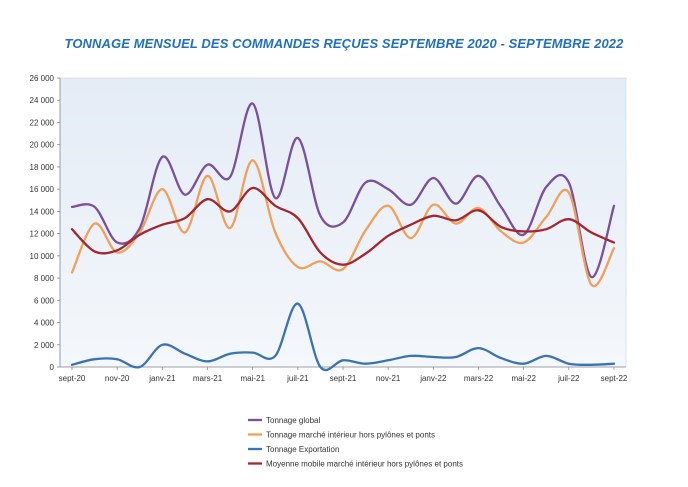  I want to click on legend-label-tonnage-global: Tonnage global, so click(293, 420).